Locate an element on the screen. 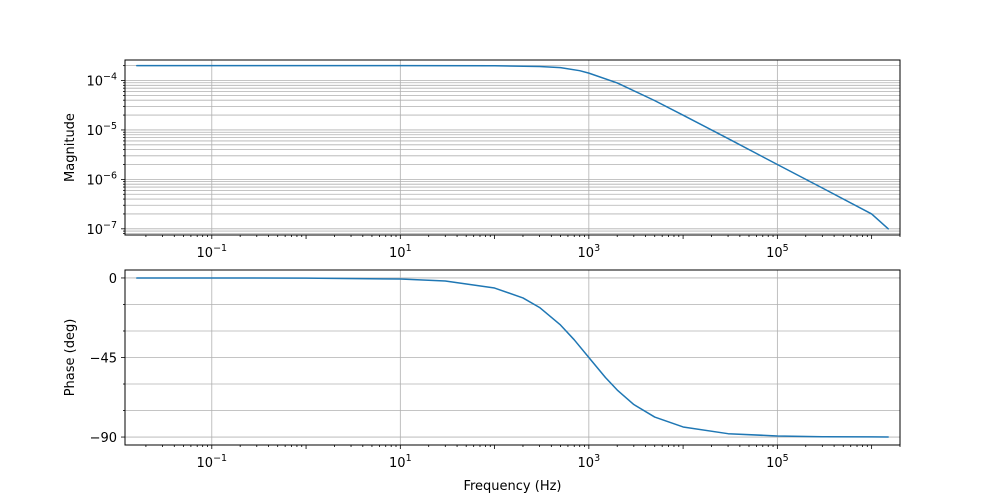 The height and width of the screenshot is (500, 1000). y-axis-label: Phase (deg) is located at coordinates (70, 358).